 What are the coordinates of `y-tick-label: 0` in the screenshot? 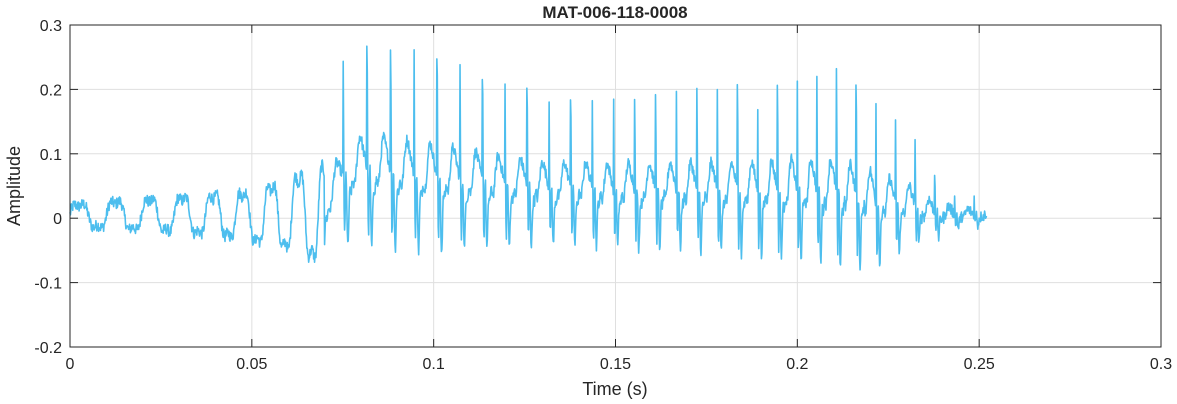 It's located at (57, 219).